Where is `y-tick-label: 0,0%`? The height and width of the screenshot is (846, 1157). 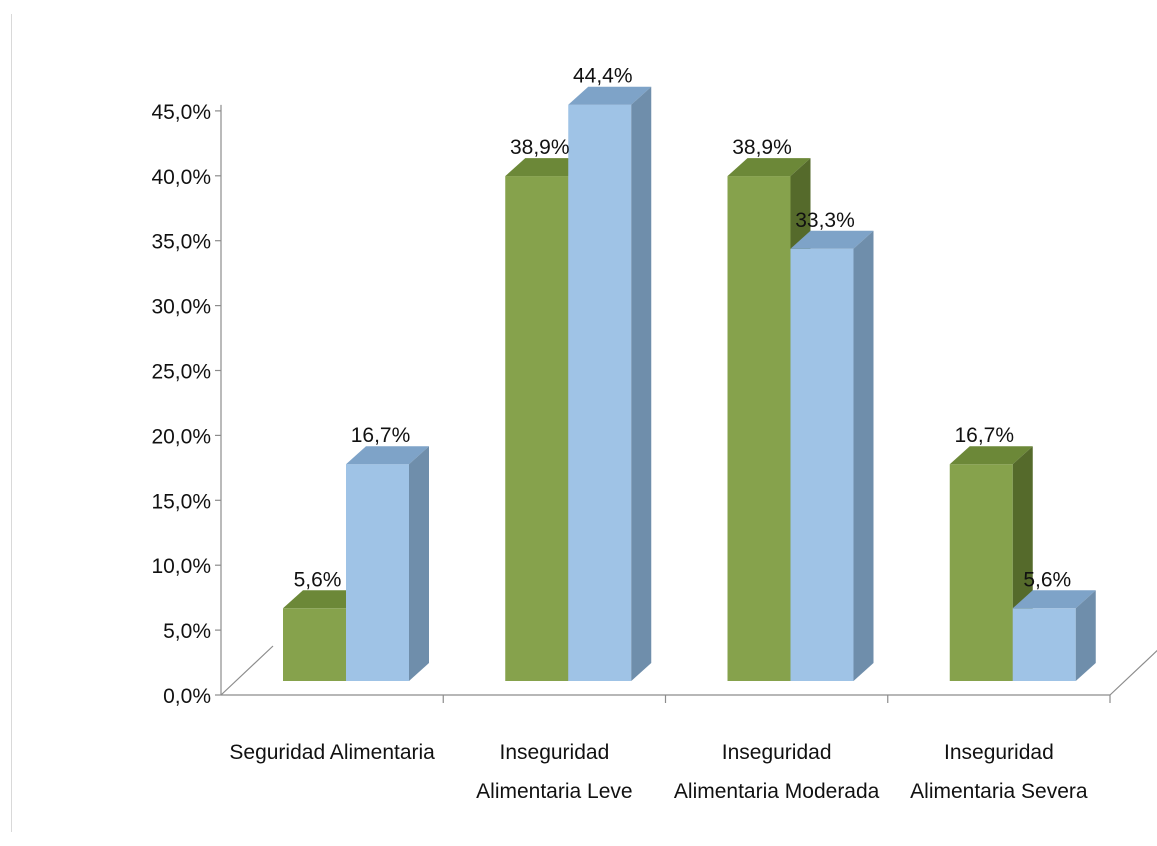 y-tick-label: 0,0% is located at coordinates (187, 696).